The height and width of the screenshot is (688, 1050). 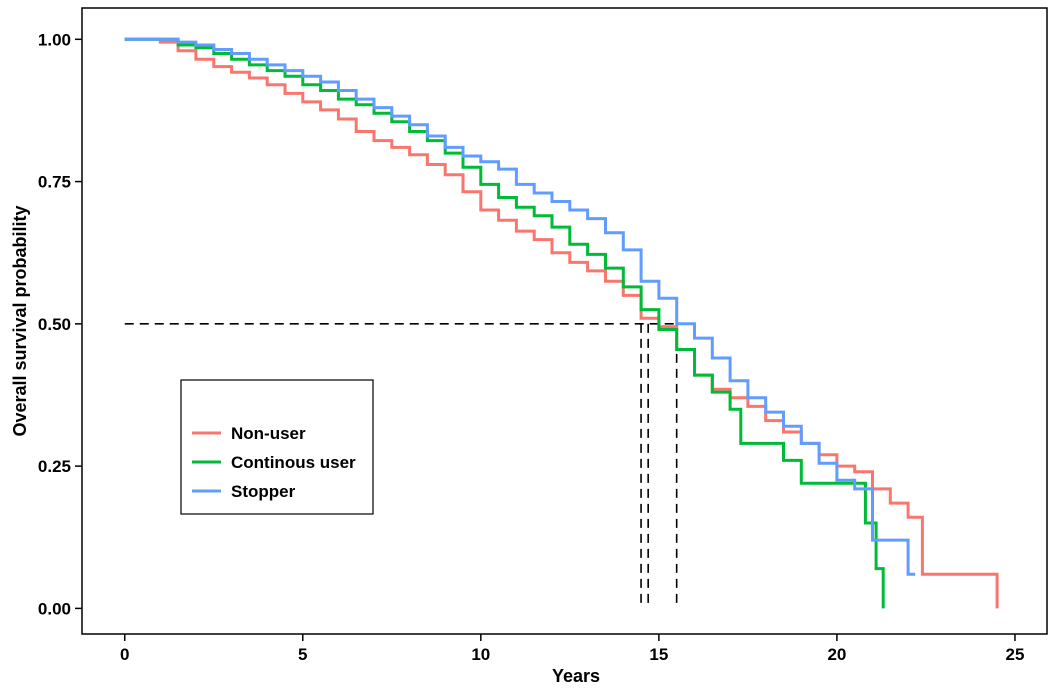 What do you see at coordinates (572, 649) in the screenshot?
I see `x-axis-ticks: 0 5 10 15 20 25` at bounding box center [572, 649].